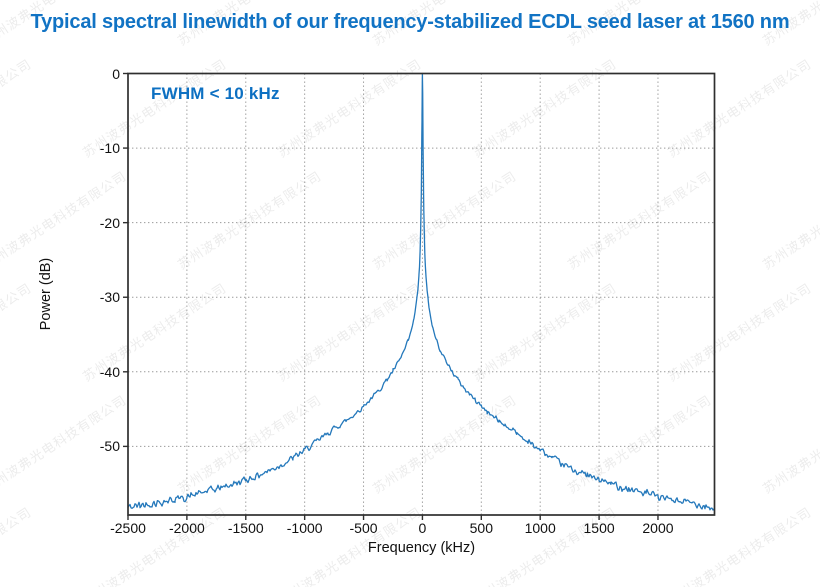 Image resolution: width=820 pixels, height=587 pixels. What do you see at coordinates (109, 371) in the screenshot?
I see `y-tick-label: -40` at bounding box center [109, 371].